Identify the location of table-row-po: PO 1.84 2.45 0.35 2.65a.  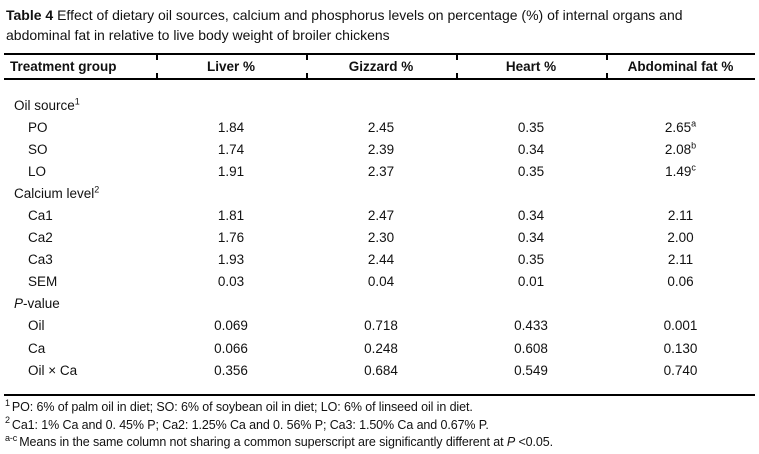
(379, 127).